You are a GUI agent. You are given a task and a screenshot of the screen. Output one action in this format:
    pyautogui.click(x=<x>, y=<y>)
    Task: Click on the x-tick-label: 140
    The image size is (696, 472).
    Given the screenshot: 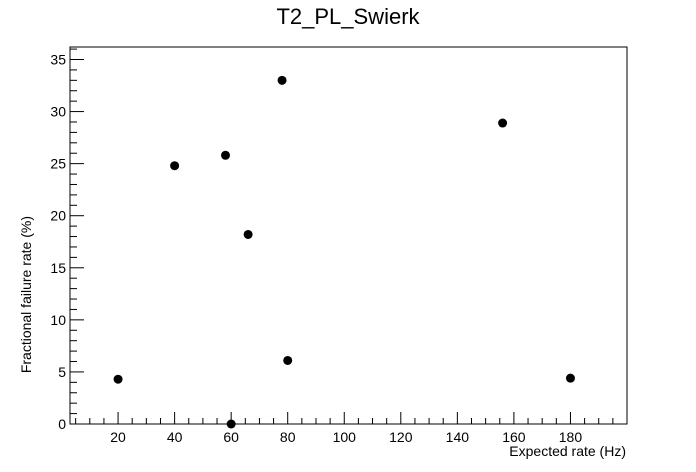 What is the action you would take?
    pyautogui.click(x=458, y=437)
    